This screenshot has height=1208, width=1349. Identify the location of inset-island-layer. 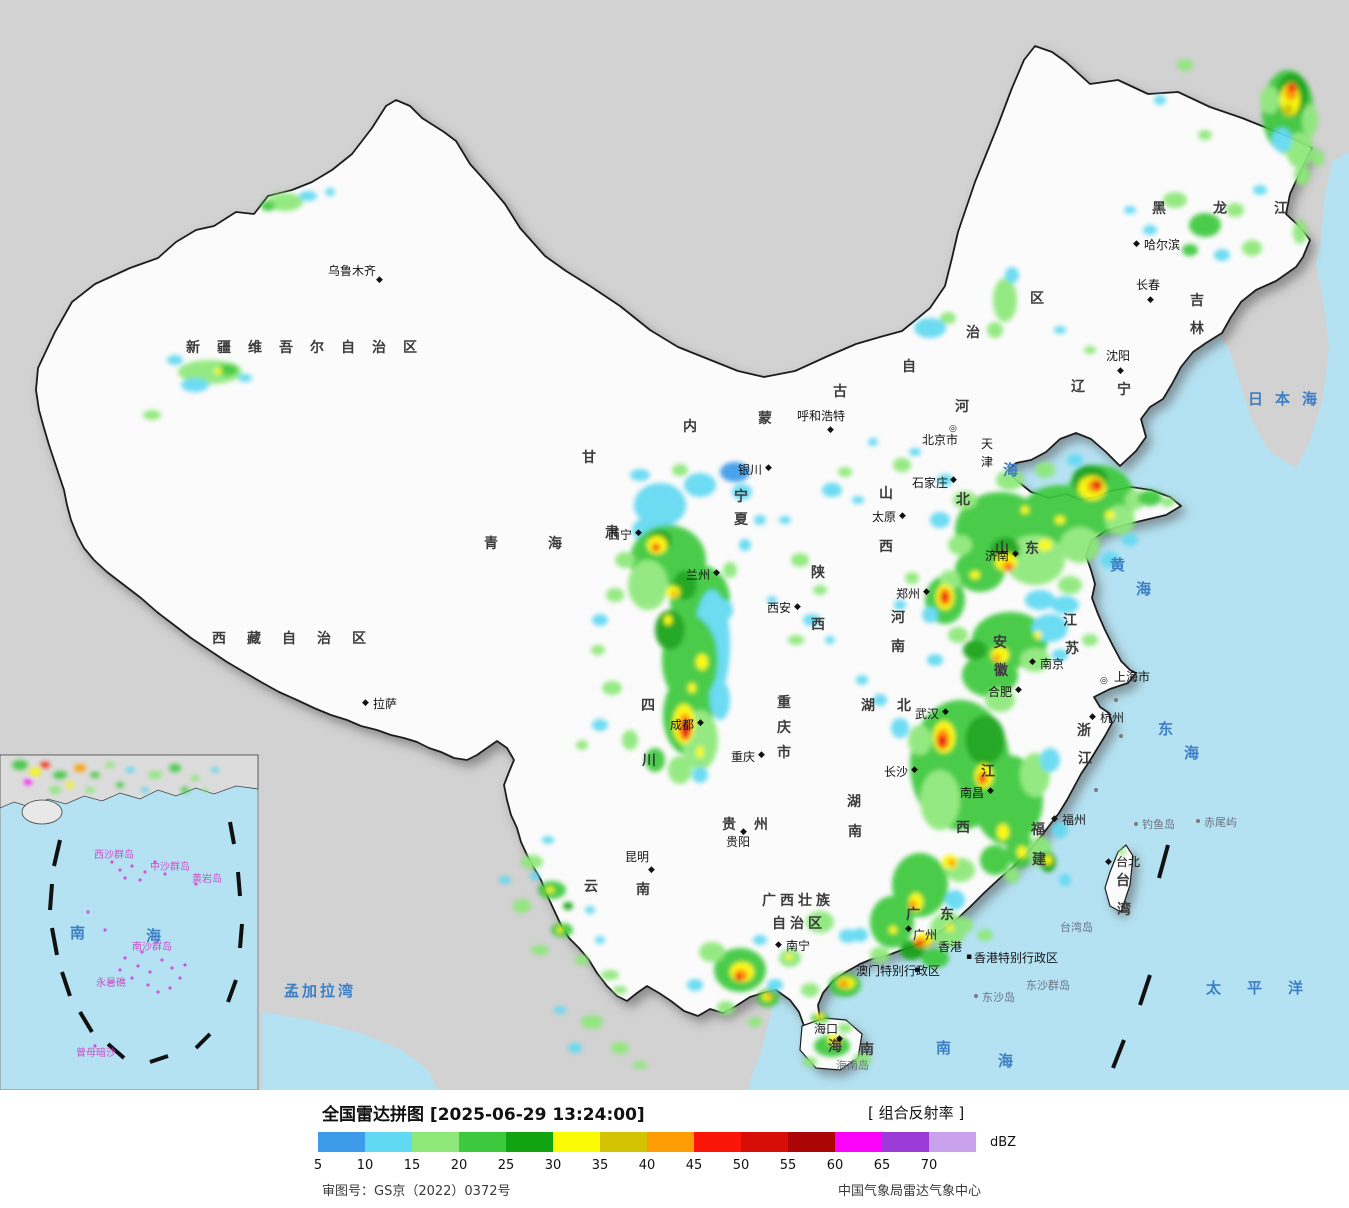
(142, 954).